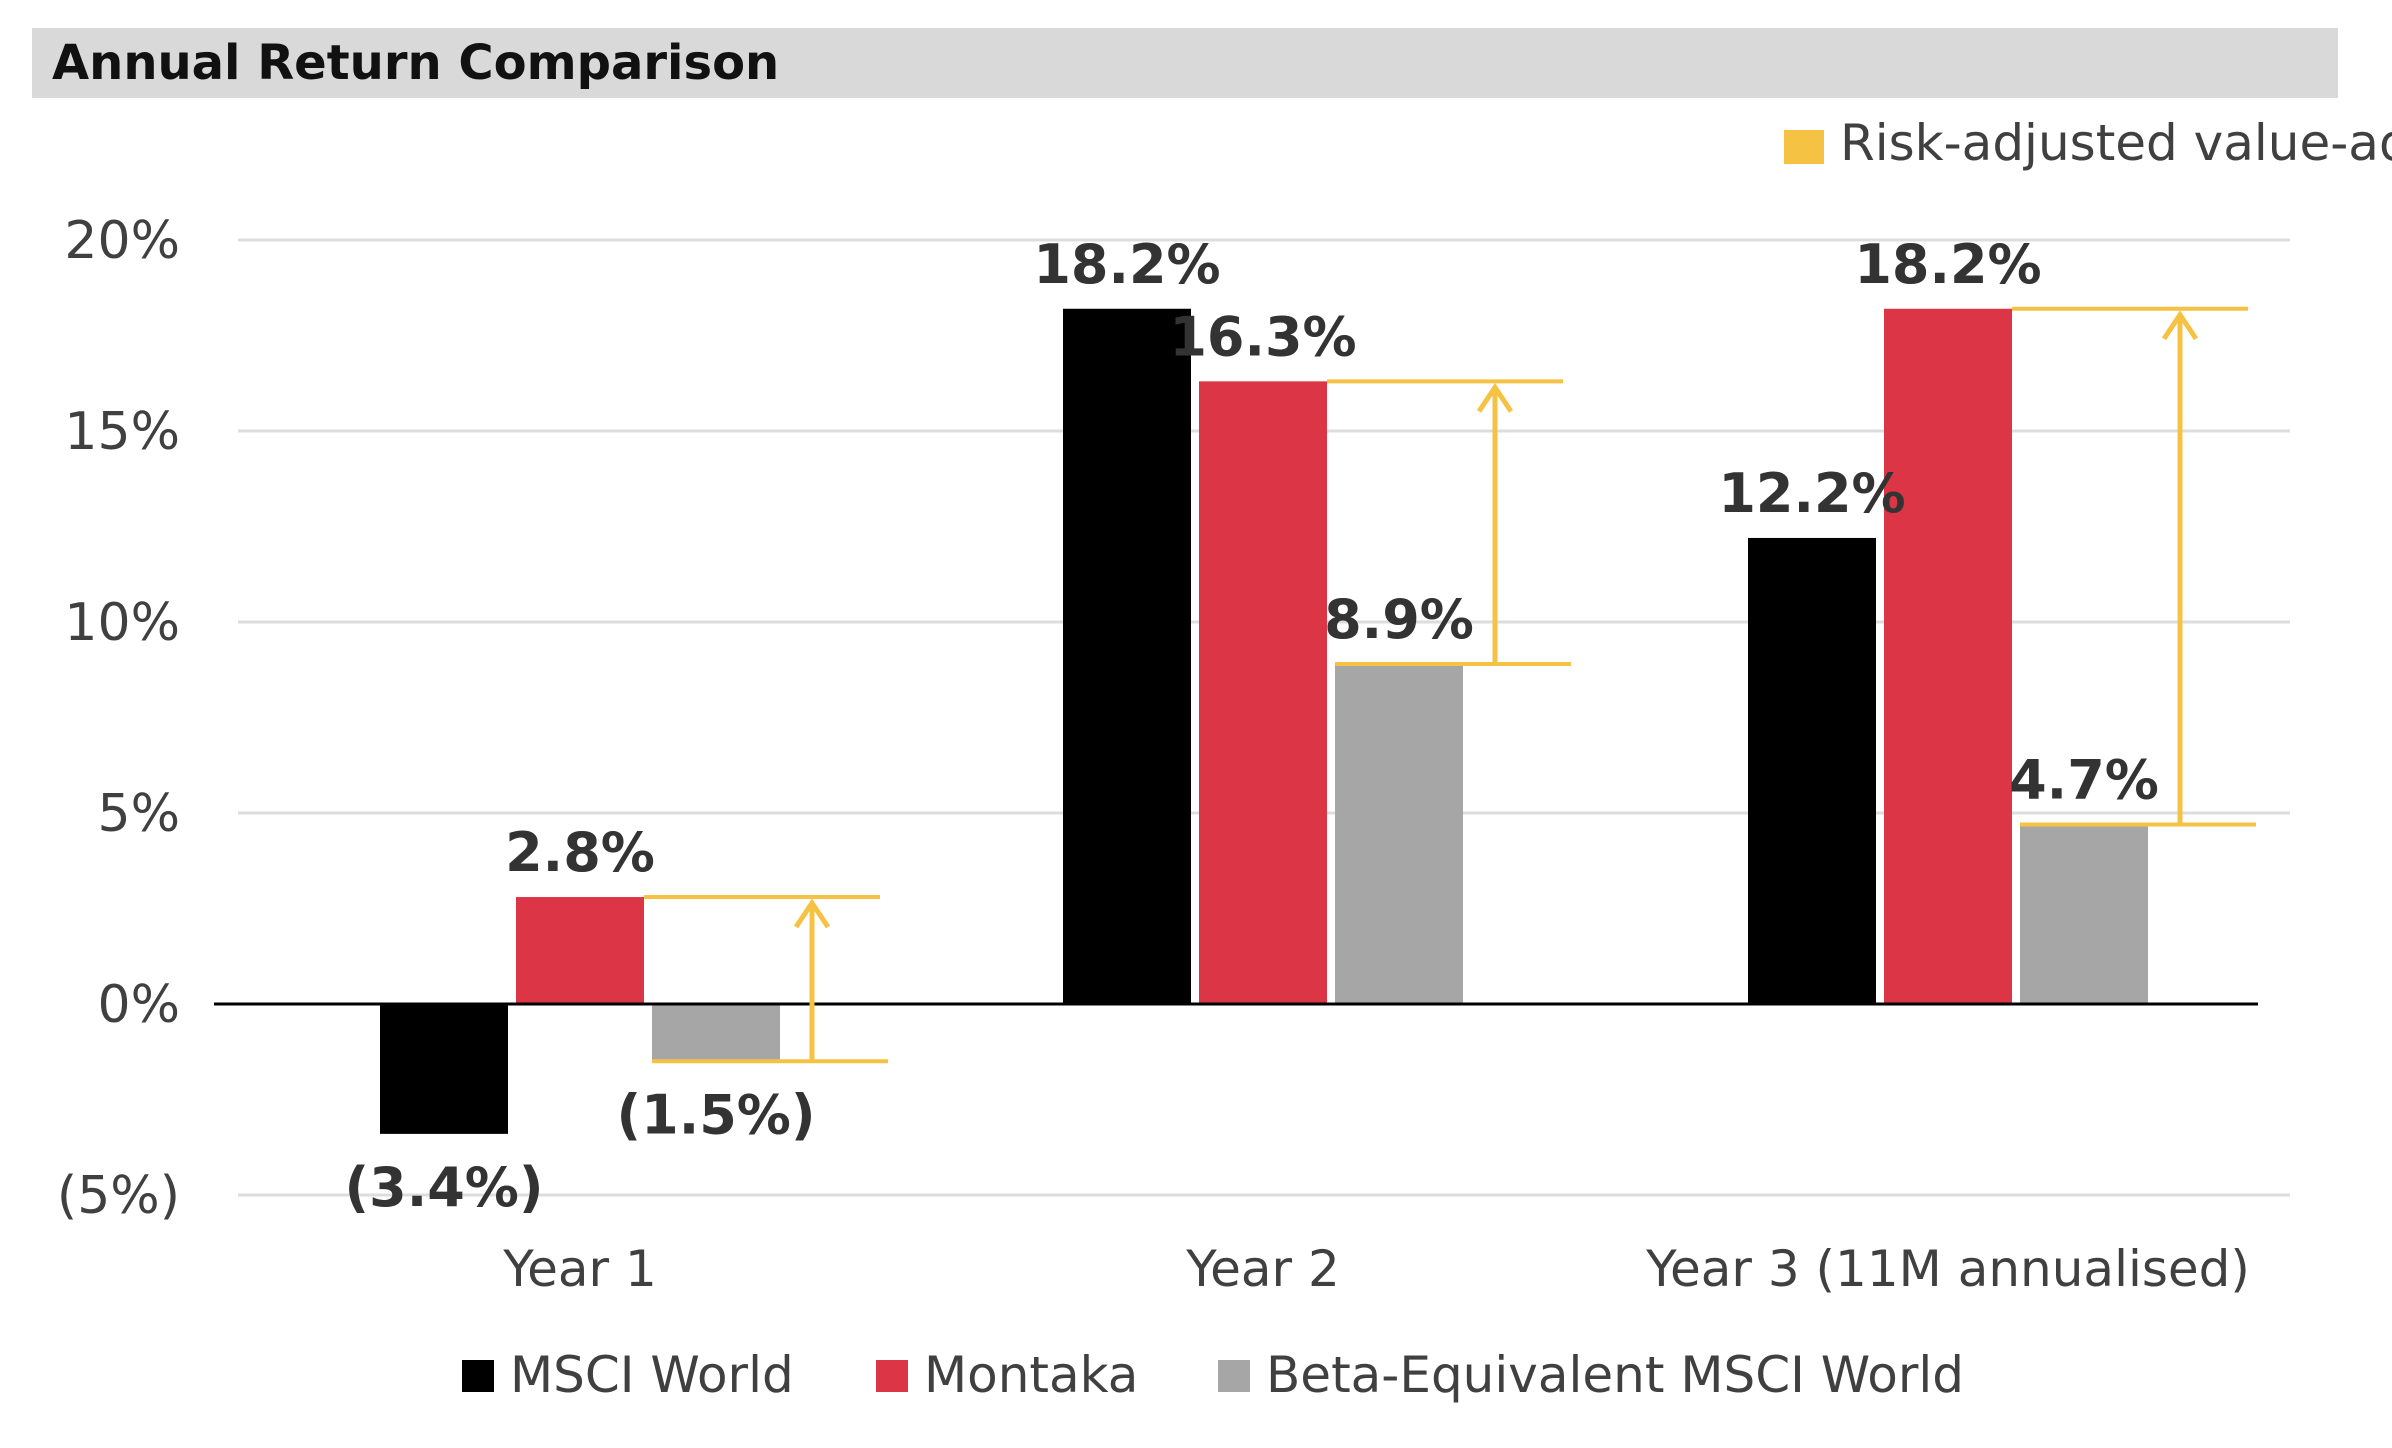 The image size is (2392, 1448). I want to click on data-label: 8.9%, so click(1399, 619).